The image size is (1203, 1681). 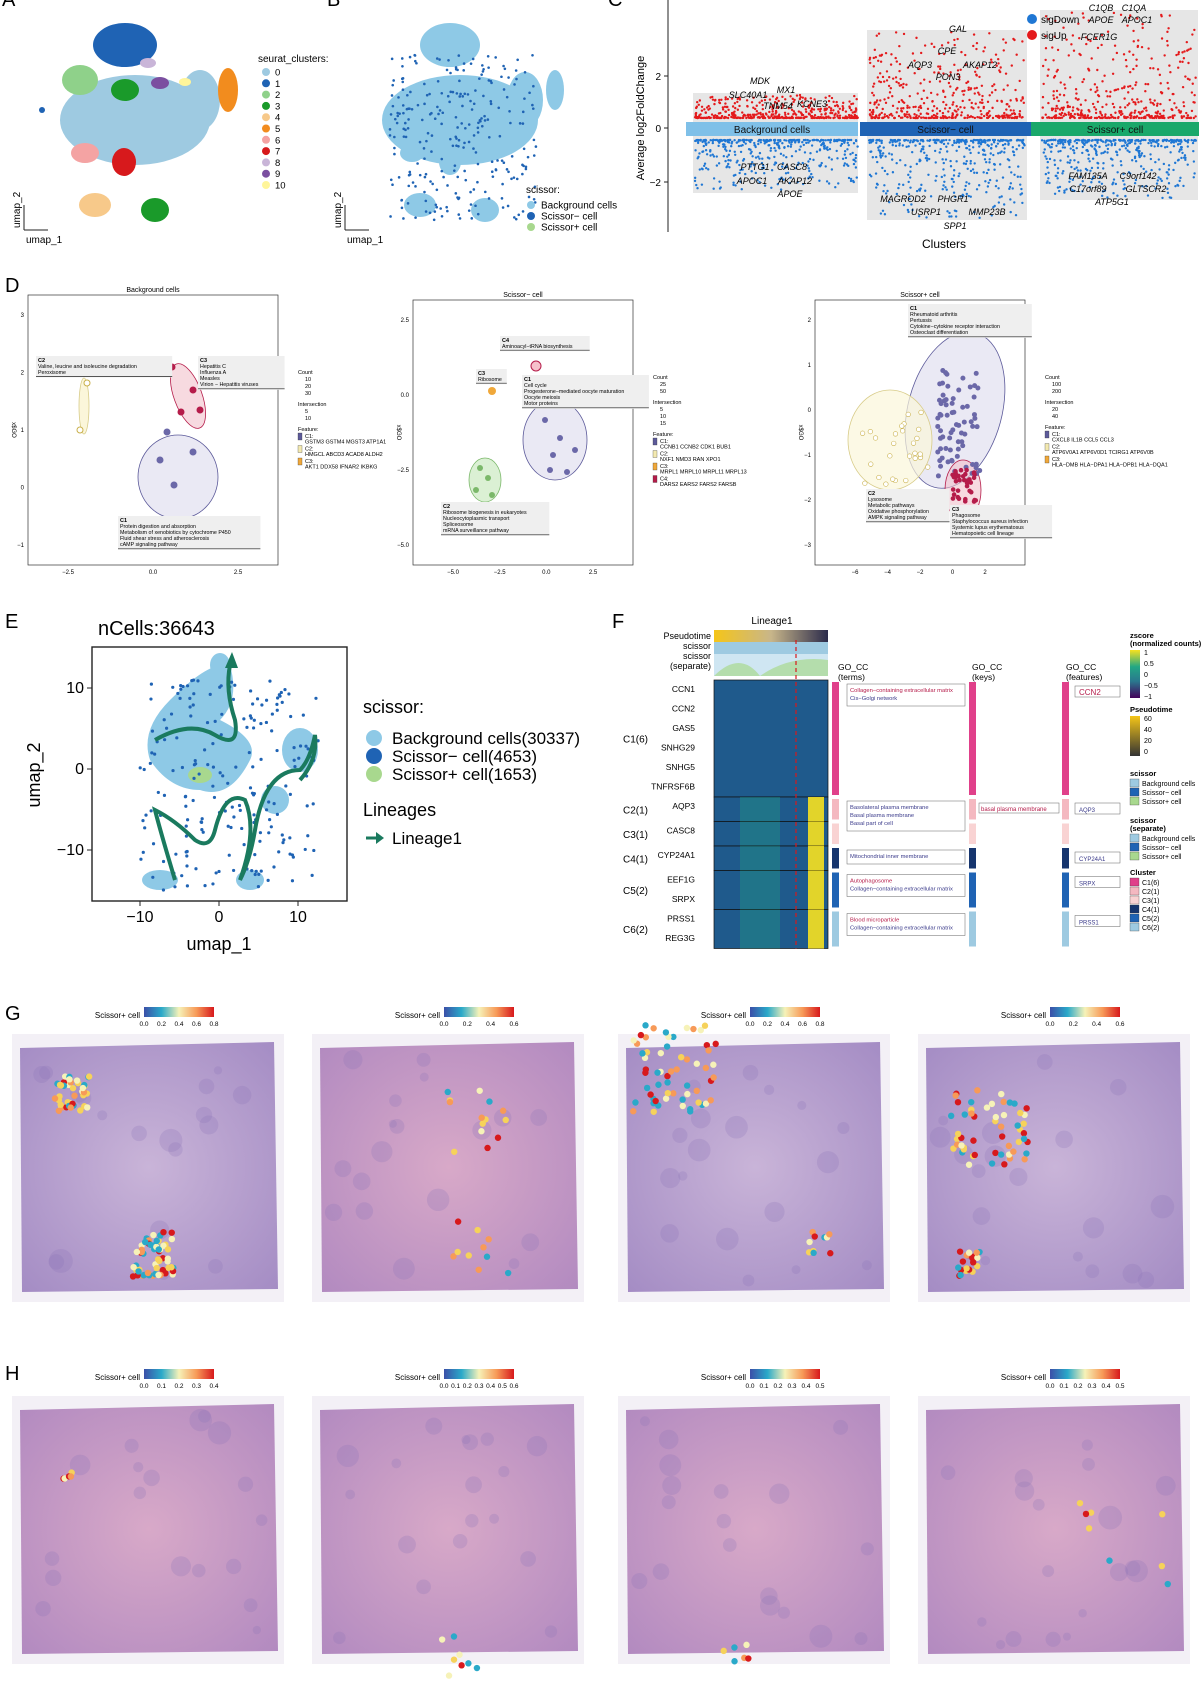 I want to click on legend-a-label: 6, so click(x=277, y=140).